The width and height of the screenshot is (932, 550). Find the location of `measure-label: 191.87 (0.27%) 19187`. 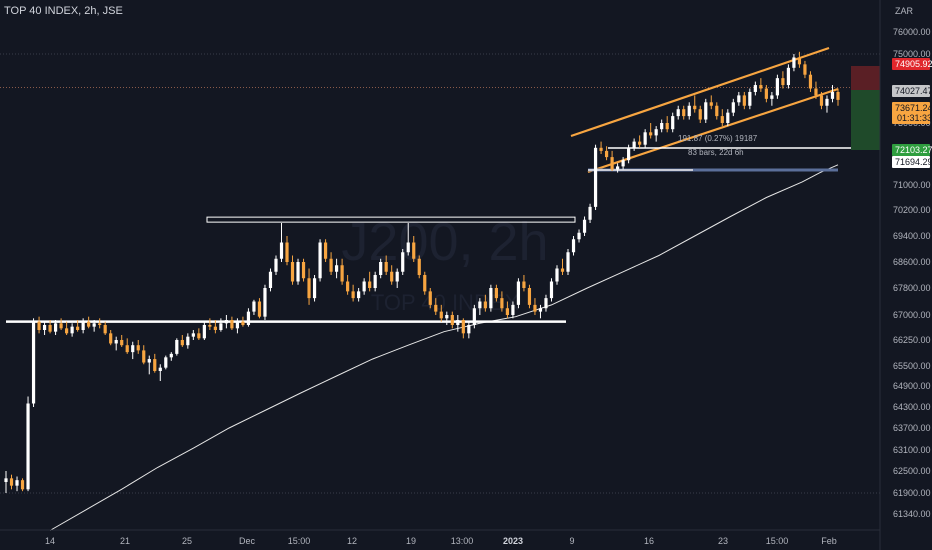

measure-label: 191.87 (0.27%) 19187 is located at coordinates (718, 138).